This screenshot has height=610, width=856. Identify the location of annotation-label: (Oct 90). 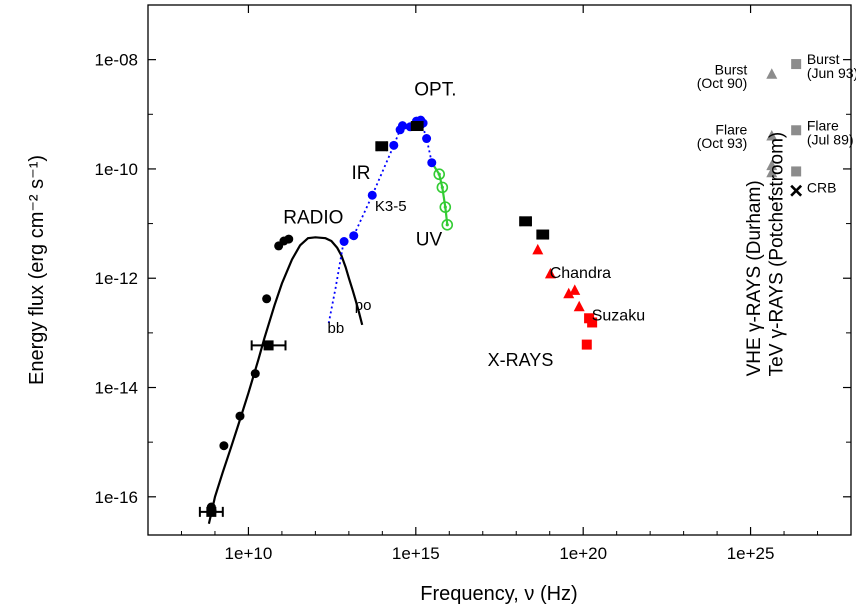
(722, 83).